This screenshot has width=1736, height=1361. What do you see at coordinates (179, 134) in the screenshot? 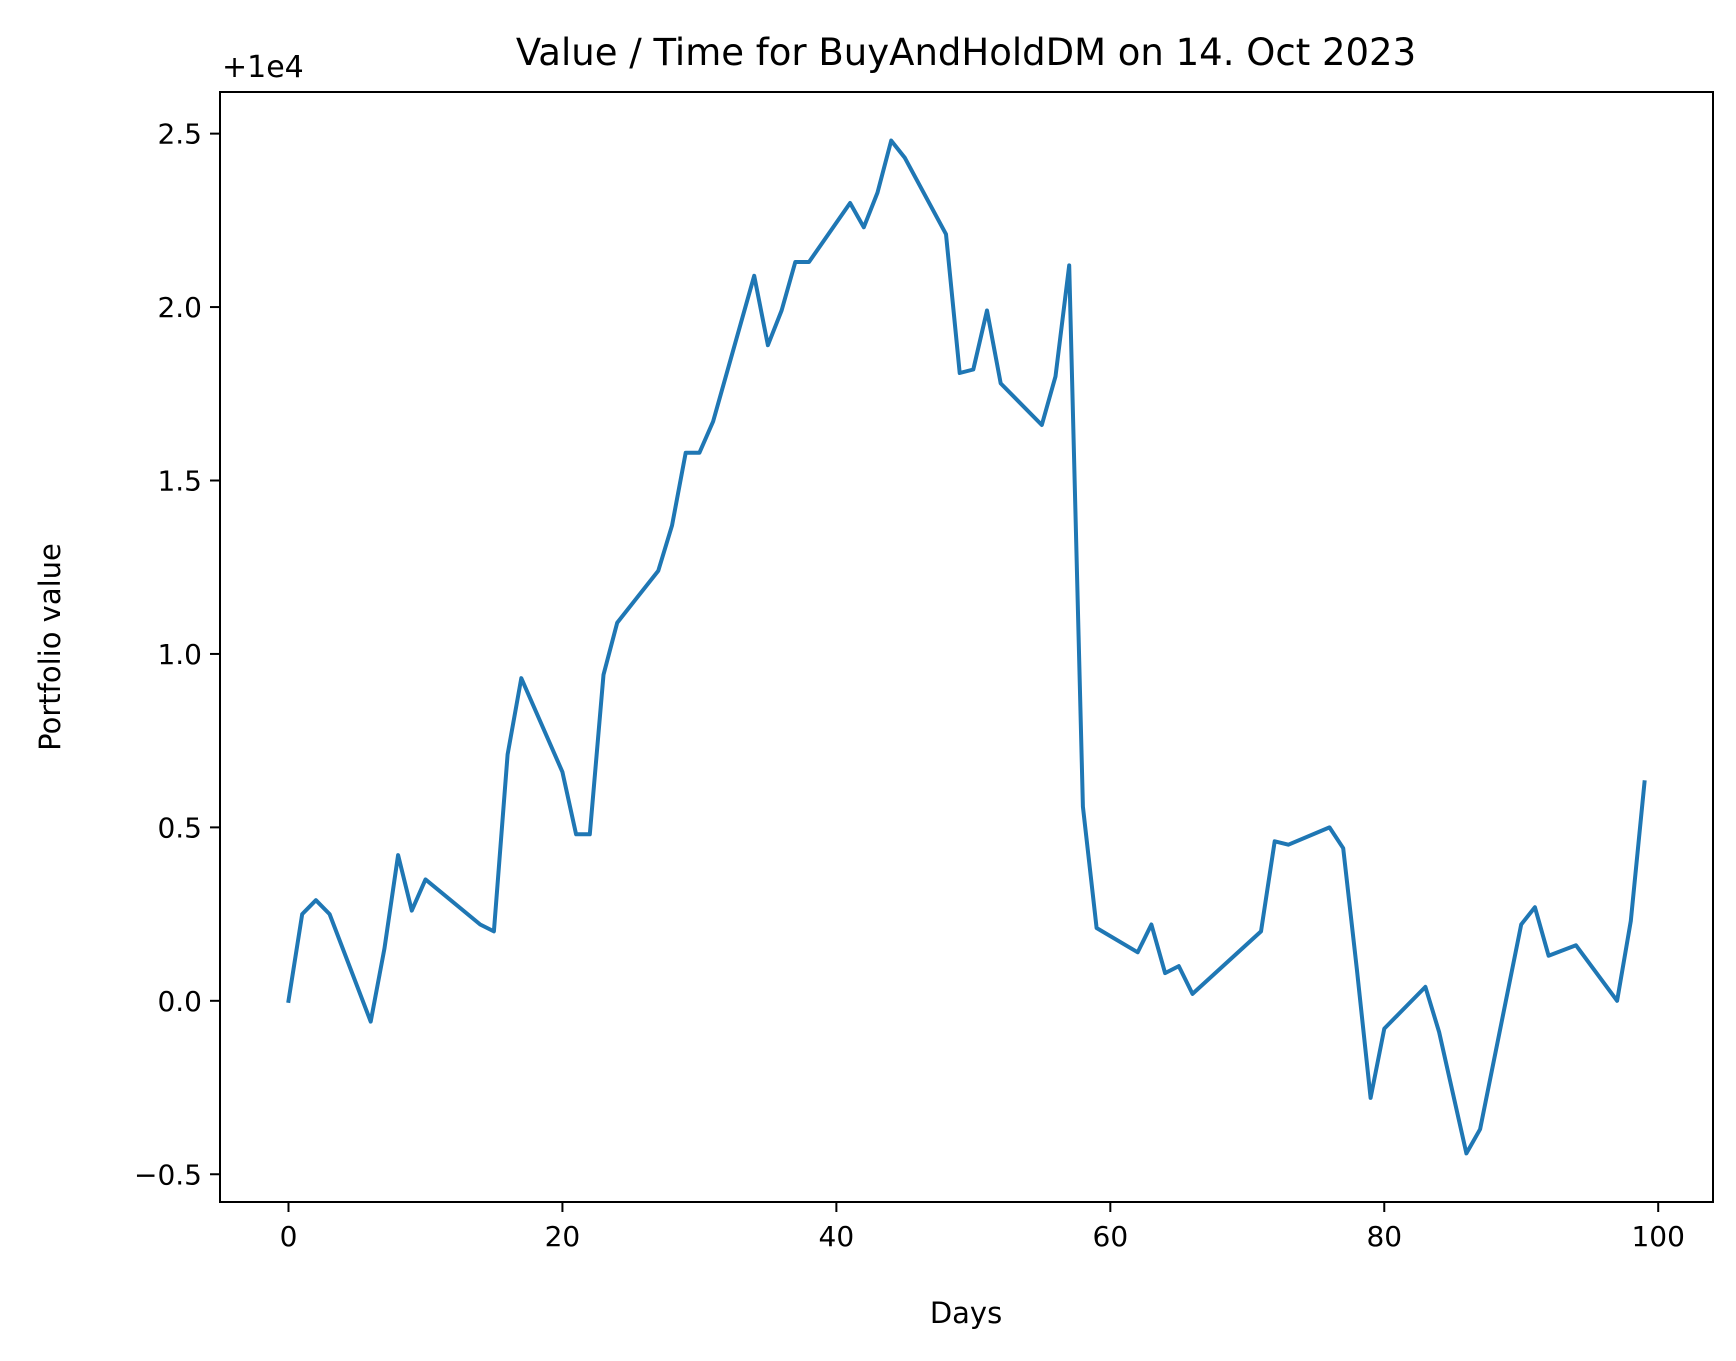
I see `y-tick-label: 2.5` at bounding box center [179, 134].